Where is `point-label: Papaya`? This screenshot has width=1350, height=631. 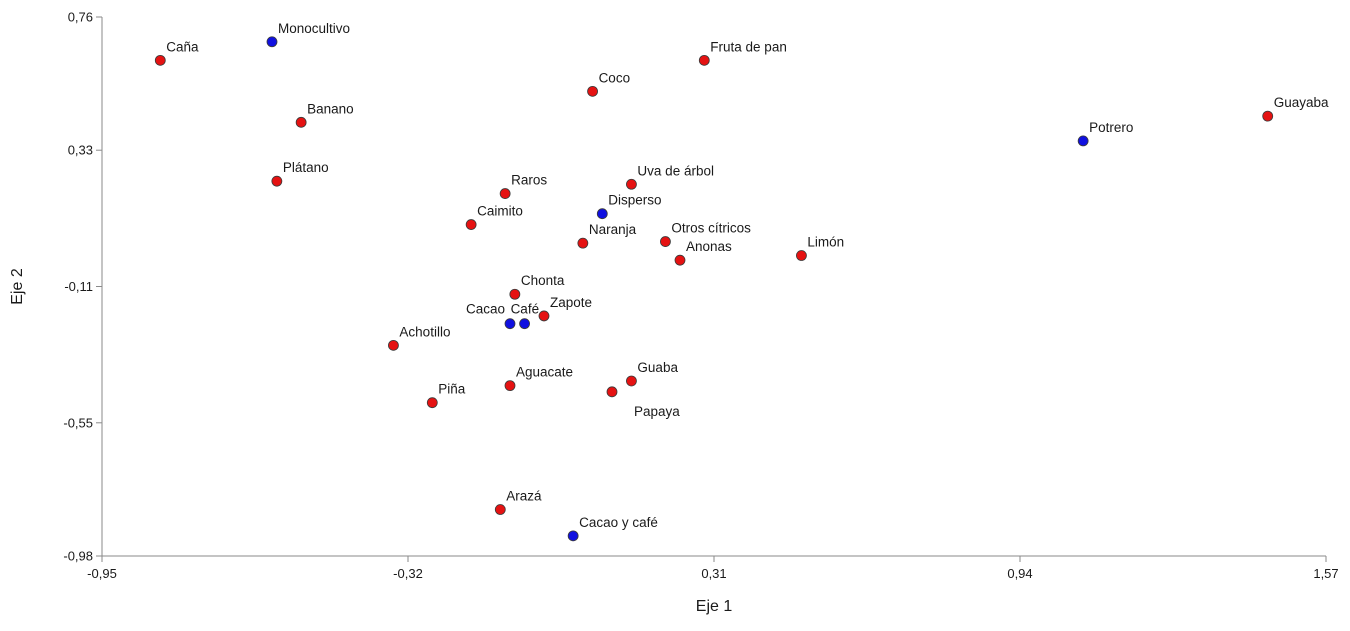
point-label: Papaya is located at coordinates (657, 411).